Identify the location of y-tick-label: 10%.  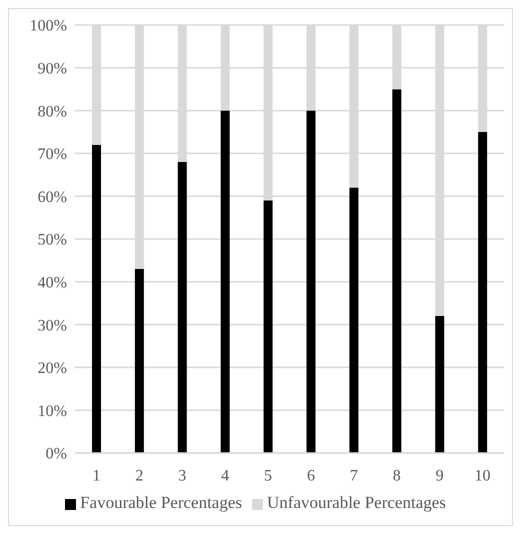
(52, 411).